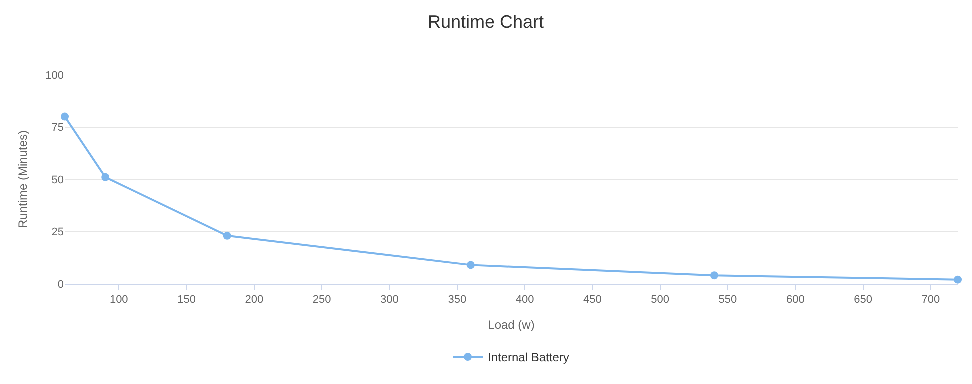  Describe the element at coordinates (58, 128) in the screenshot. I see `y-tick-label: 75` at that location.